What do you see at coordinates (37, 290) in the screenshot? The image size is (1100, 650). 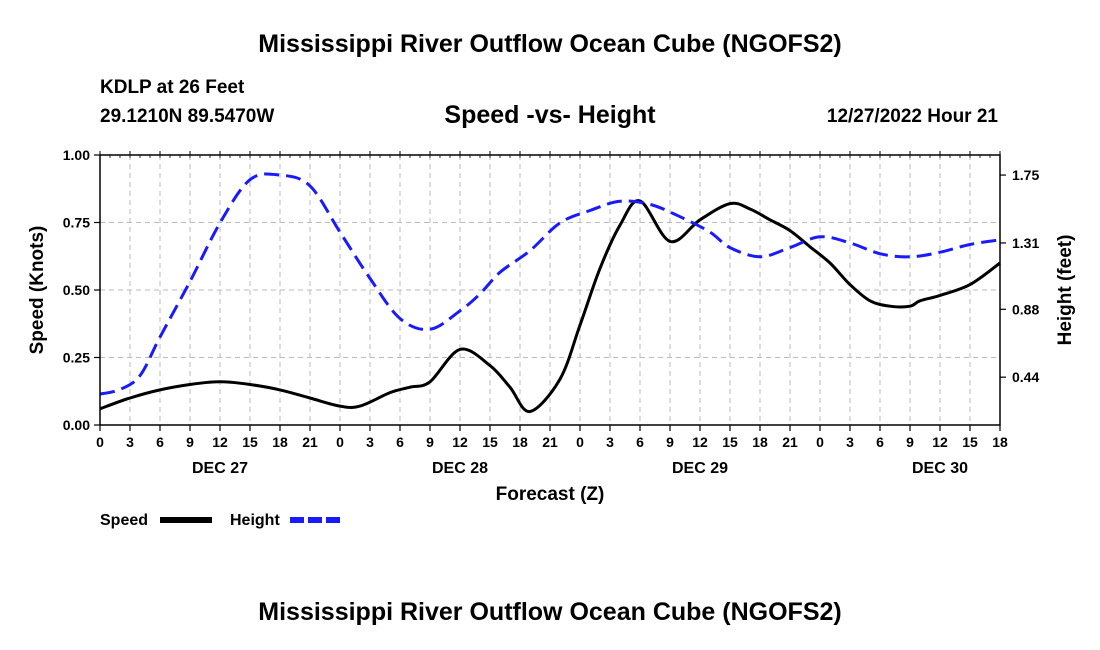 I see `y-axis-title: Speed (Knots)` at bounding box center [37, 290].